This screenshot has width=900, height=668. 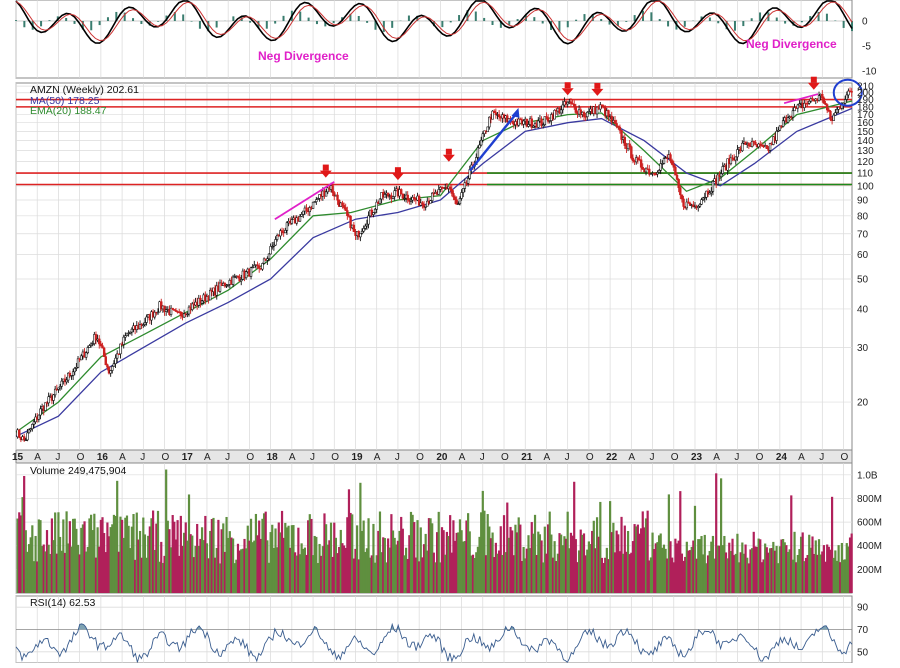 I want to click on x-tick-label: 19, so click(x=357, y=457).